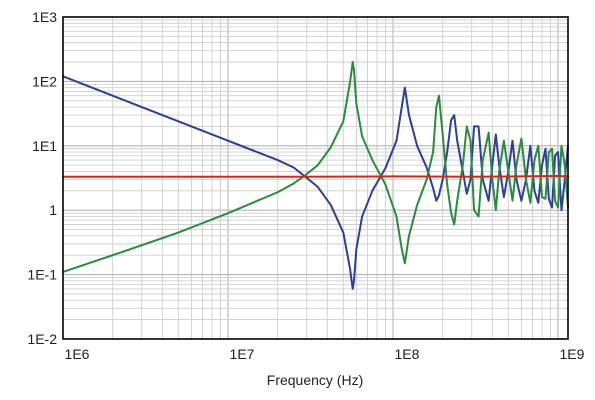 This screenshot has height=400, width=595. I want to click on y-tick-label: 1E3, so click(44, 17).